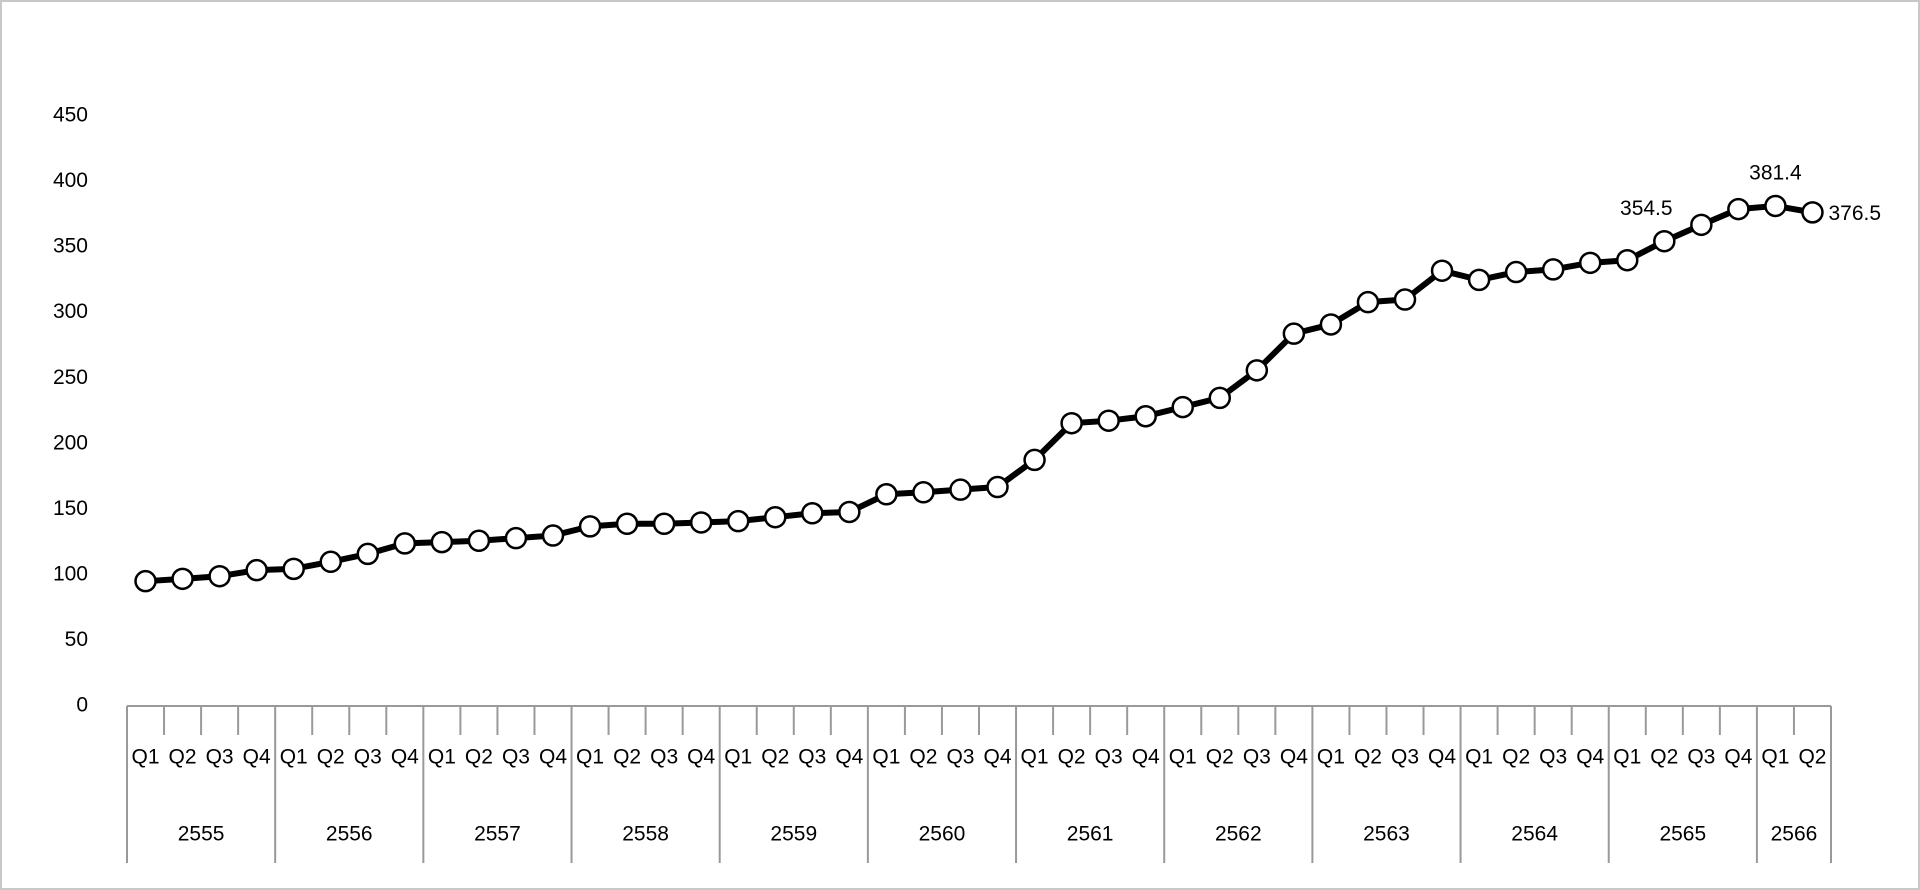 Image resolution: width=1920 pixels, height=890 pixels. What do you see at coordinates (1534, 834) in the screenshot?
I see `group-label: 2564` at bounding box center [1534, 834].